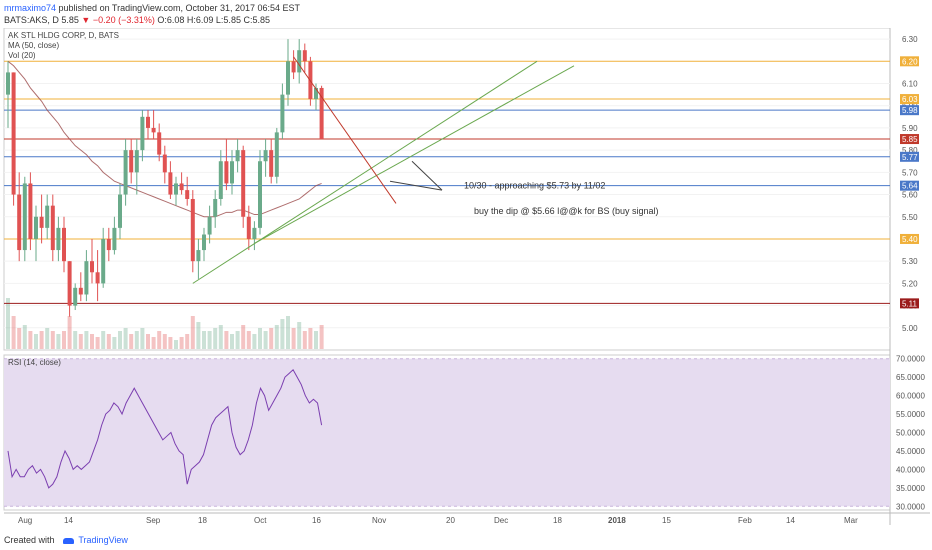 The image size is (932, 550). Describe the element at coordinates (68, 520) in the screenshot. I see `x-tick-label: 14` at that location.